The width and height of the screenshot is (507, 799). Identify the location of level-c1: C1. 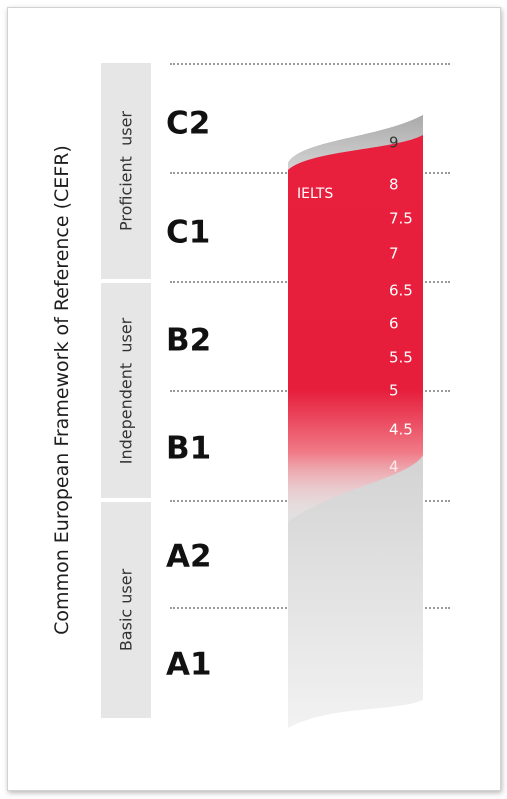
(188, 232).